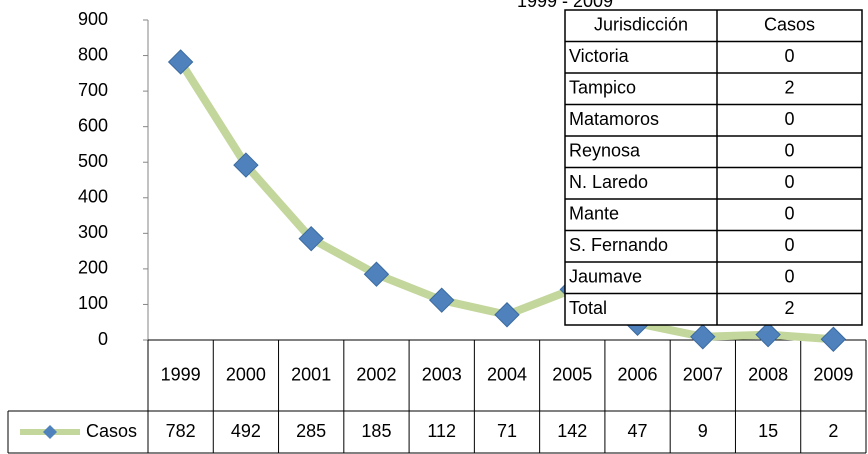 This screenshot has width=868, height=454. What do you see at coordinates (605, 151) in the screenshot?
I see `table-cell: Reynosa` at bounding box center [605, 151].